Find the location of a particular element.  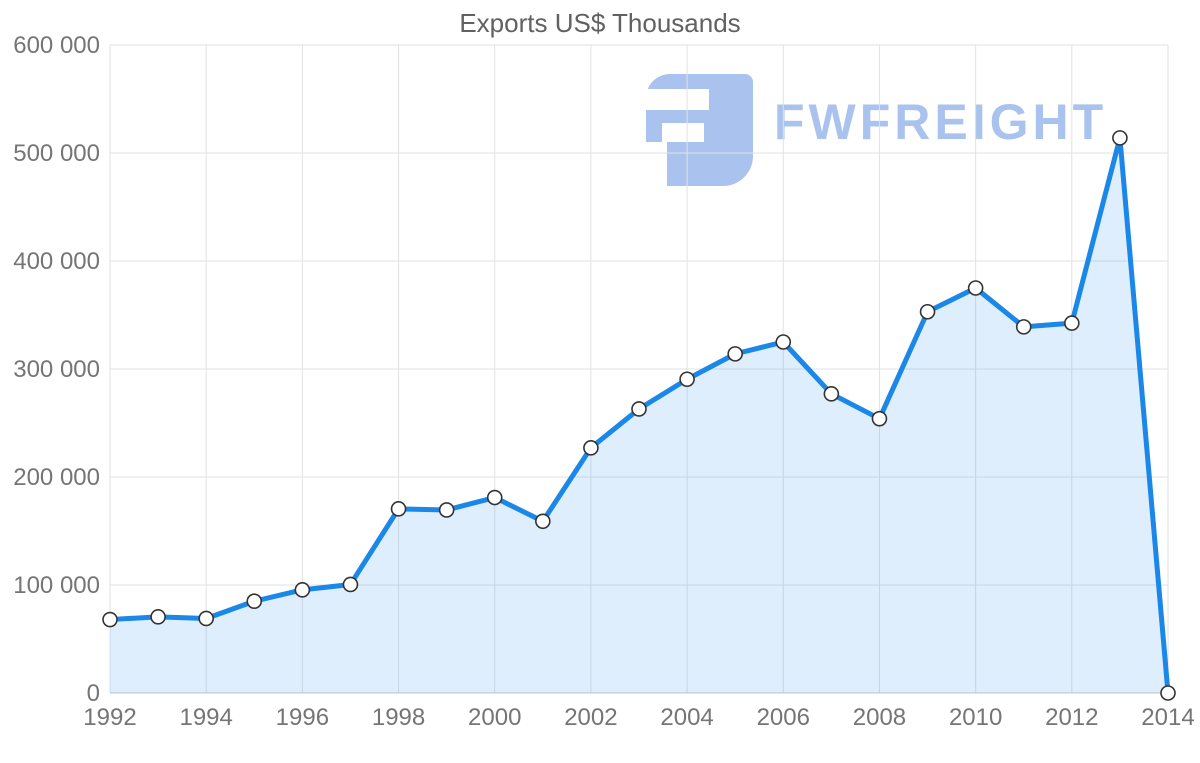

x-axis-tick-label: 2004 is located at coordinates (686, 717).